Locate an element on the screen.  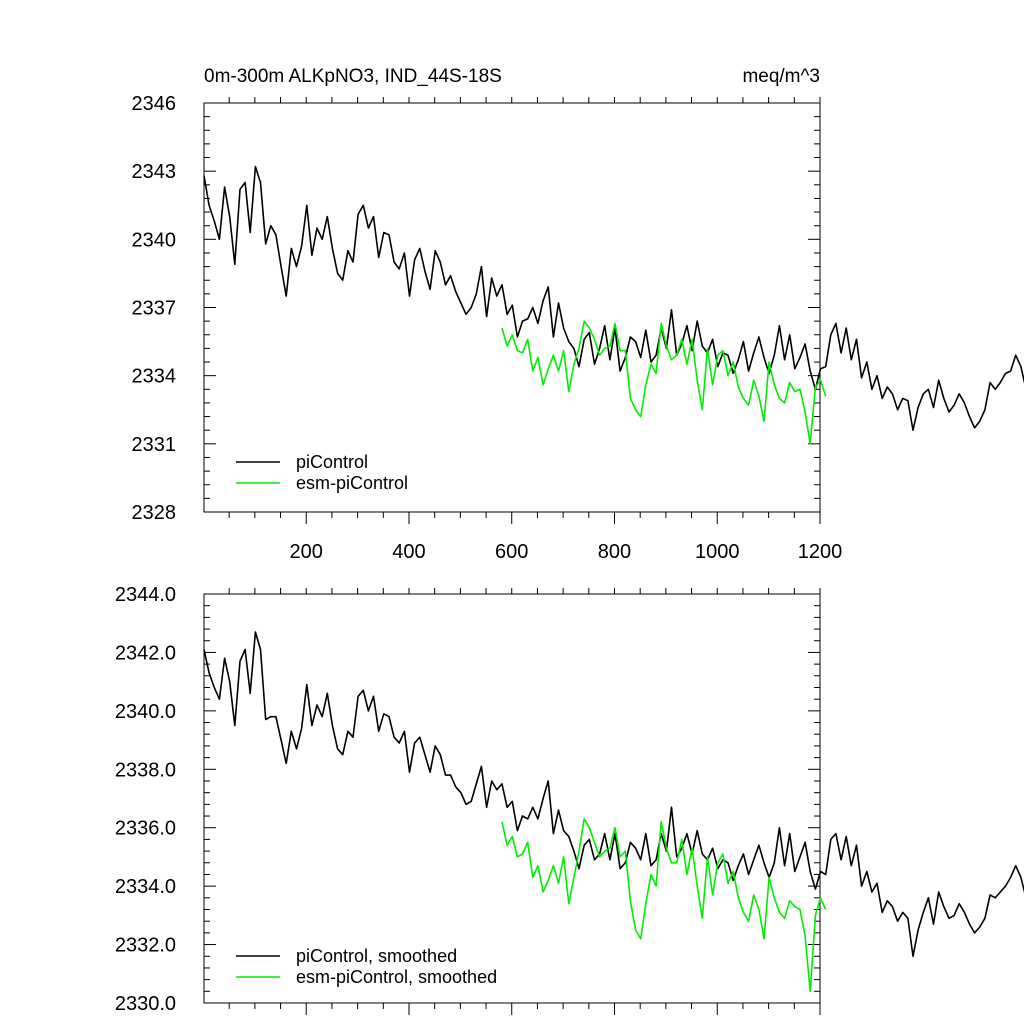
chart-title-units: meq/m^3 is located at coordinates (781, 76).